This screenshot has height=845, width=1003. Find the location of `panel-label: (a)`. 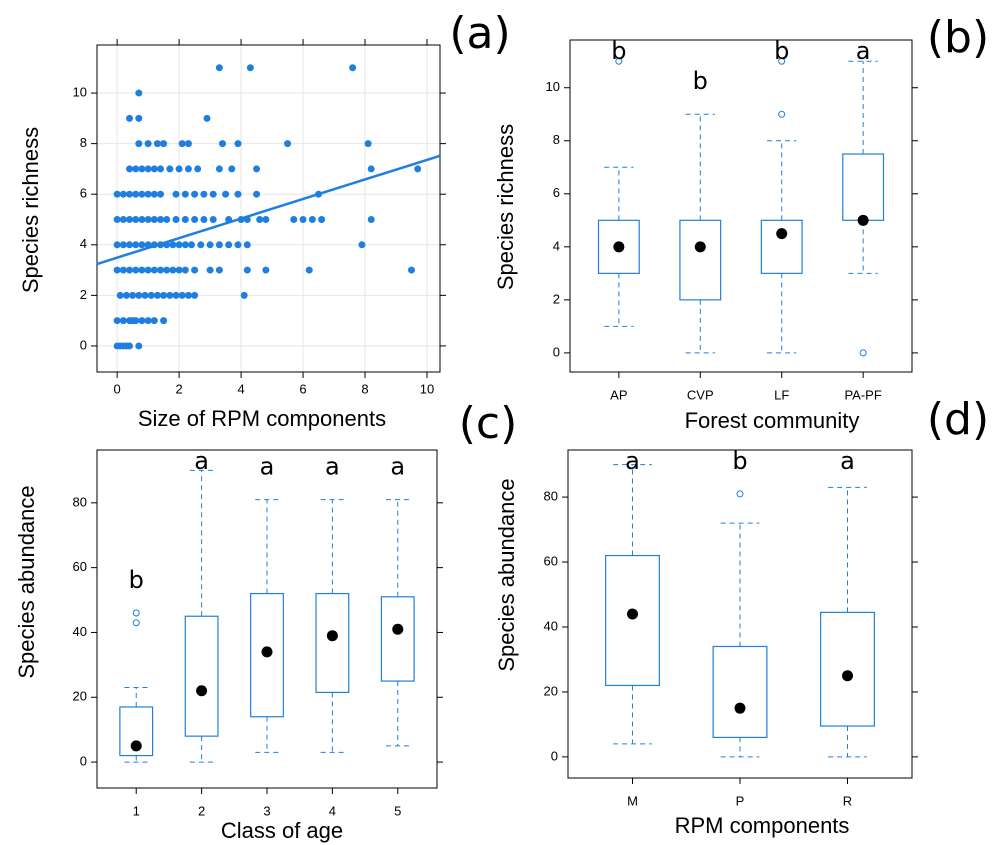

panel-label: (a) is located at coordinates (479, 33).